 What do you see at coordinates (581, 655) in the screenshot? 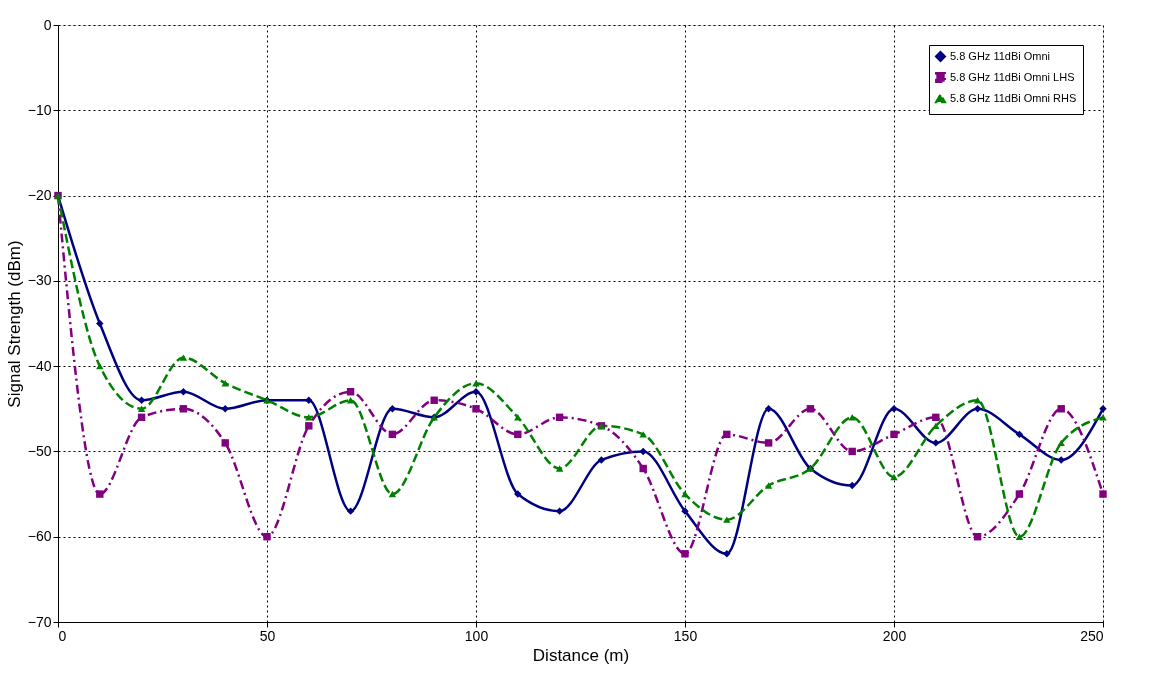
I see `x-axis-title: Distance (m)` at bounding box center [581, 655].